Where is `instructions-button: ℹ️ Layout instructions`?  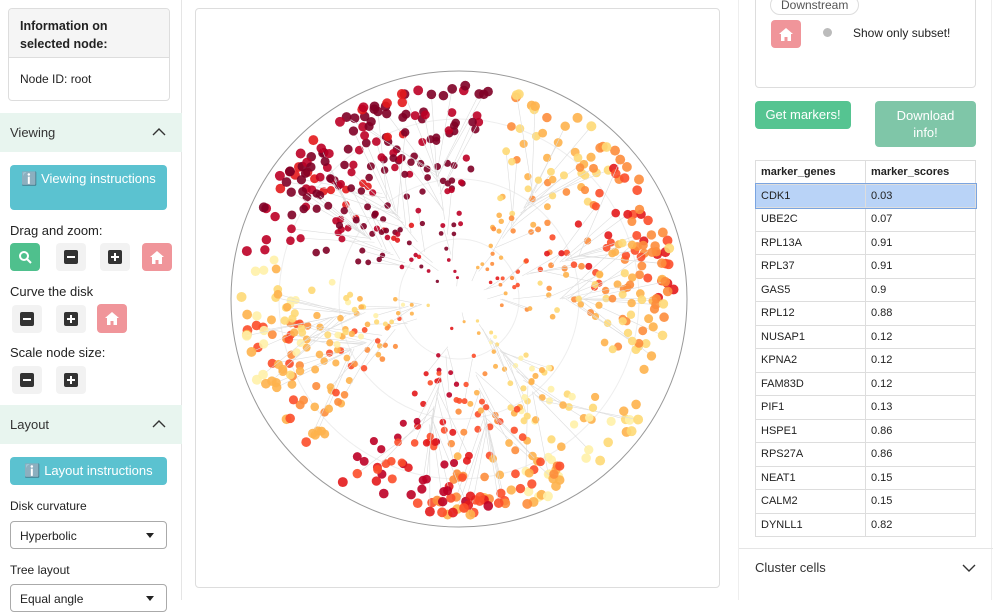
instructions-button: ℹ️ Layout instructions is located at coordinates (88, 471).